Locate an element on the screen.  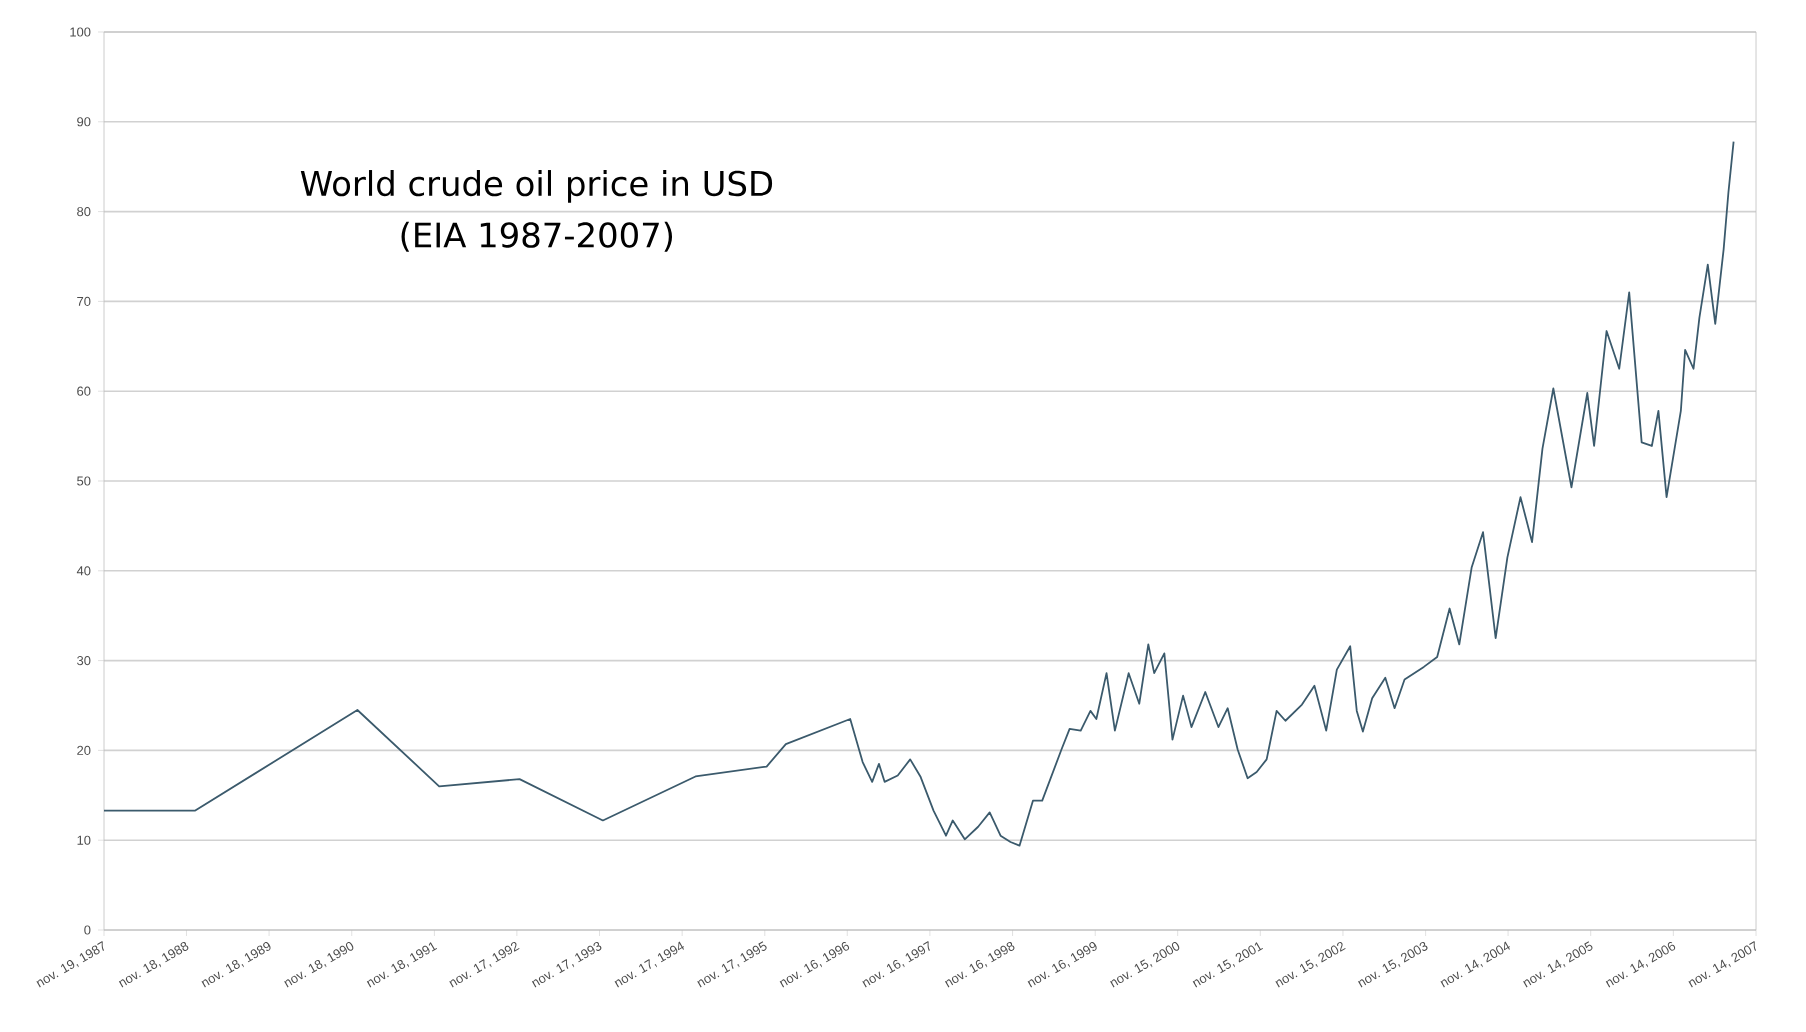
text: World crude oil price in USD is located at coordinates (536, 186).